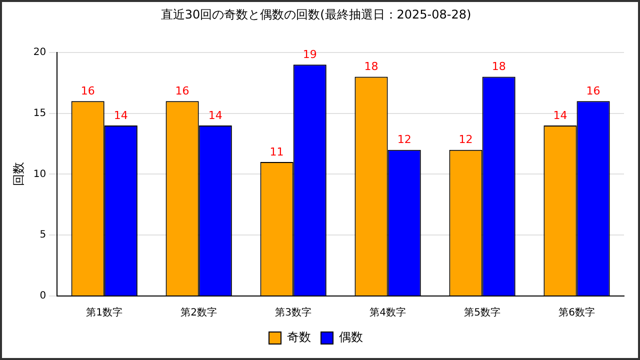  Describe the element at coordinates (199, 312) in the screenshot. I see `x-tick-label: 第2数字` at that location.